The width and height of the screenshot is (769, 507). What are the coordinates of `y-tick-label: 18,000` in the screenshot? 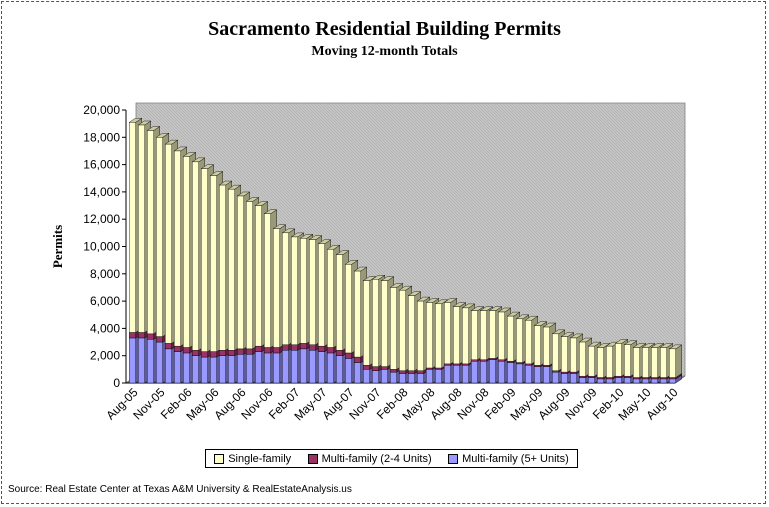 It's located at (101, 137).